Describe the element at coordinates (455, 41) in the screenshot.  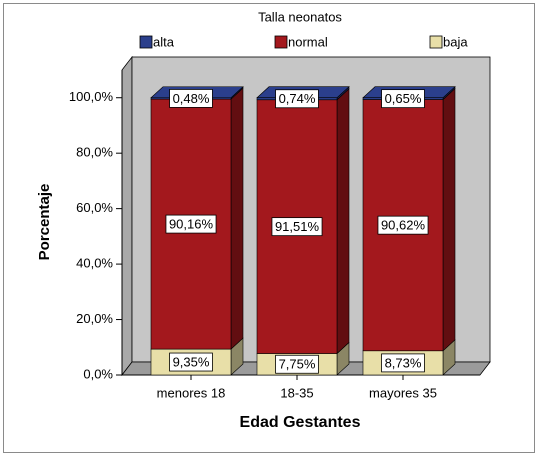
I see `legend-label: baja` at that location.